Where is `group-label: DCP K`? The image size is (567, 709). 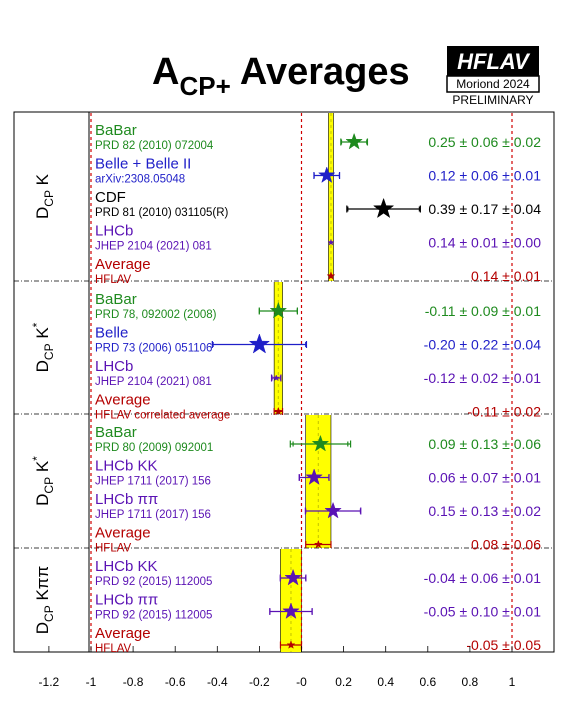
group-label: DCP K is located at coordinates (44, 196).